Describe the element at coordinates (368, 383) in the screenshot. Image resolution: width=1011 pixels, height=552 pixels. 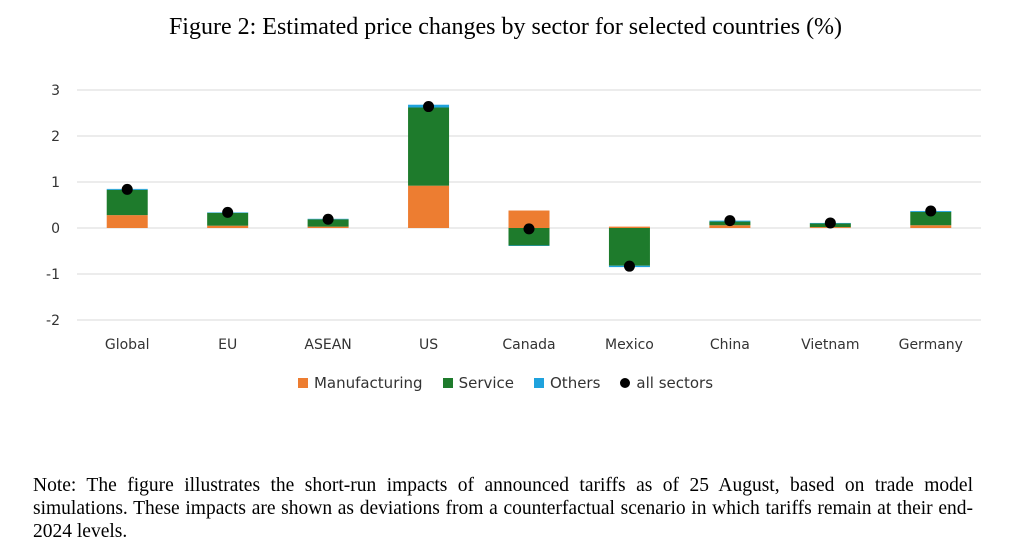
I see `legend-manufacturing-label: Manufacturing` at that location.